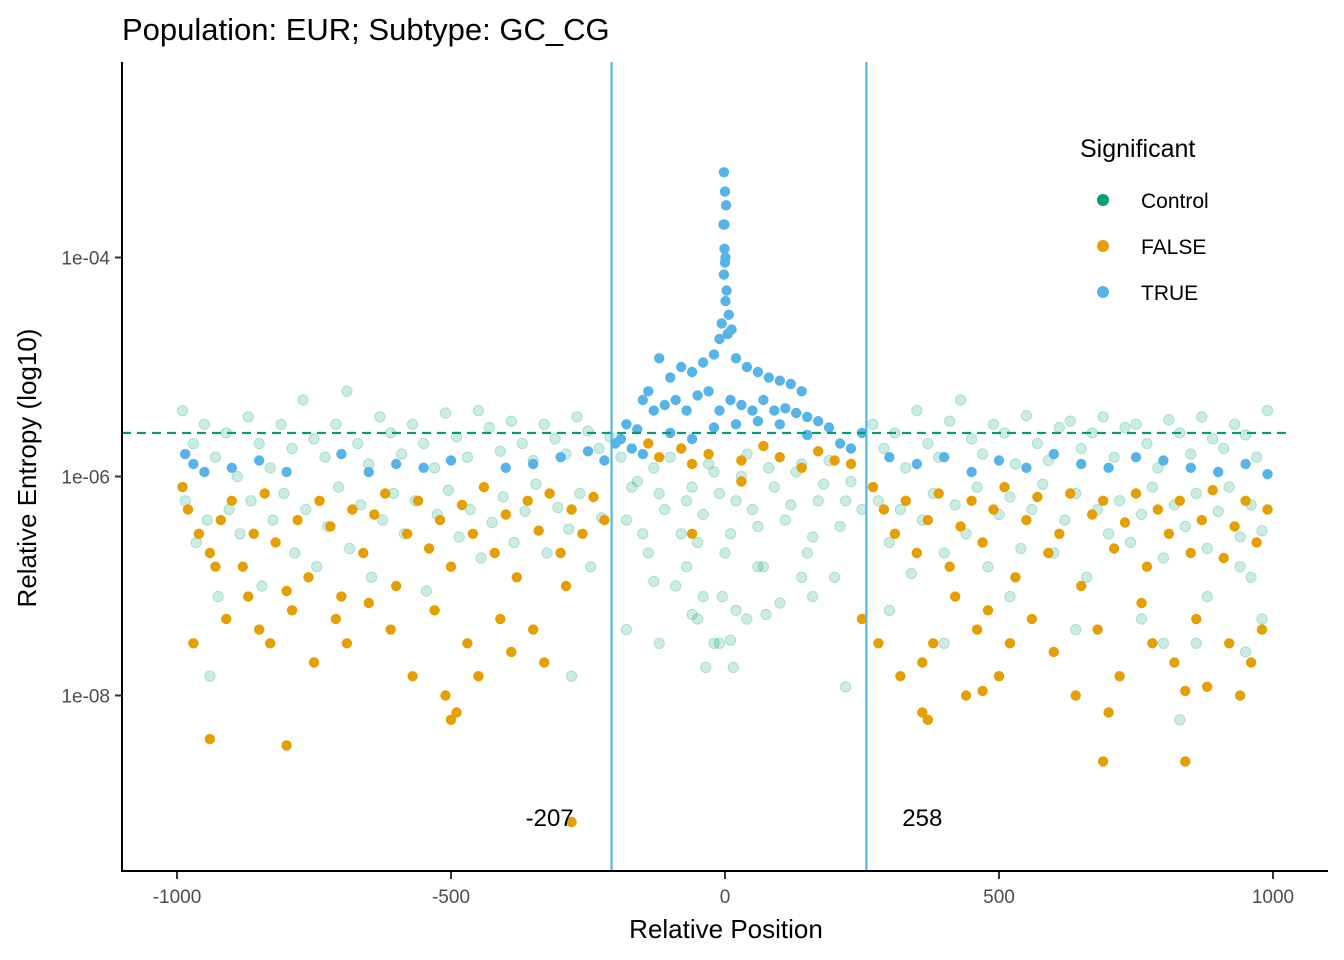  I want to click on x-tick-label: 1000, so click(1273, 897).